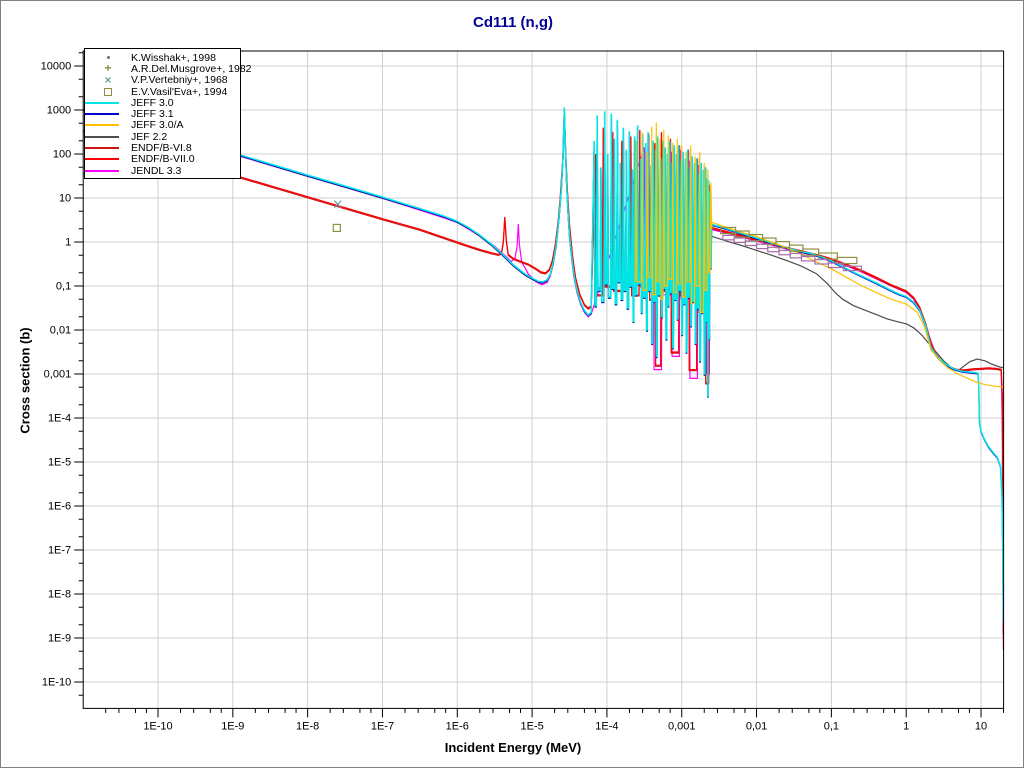 The width and height of the screenshot is (1024, 768). Describe the element at coordinates (756, 726) in the screenshot. I see `x-tick-label: 0,01` at that location.